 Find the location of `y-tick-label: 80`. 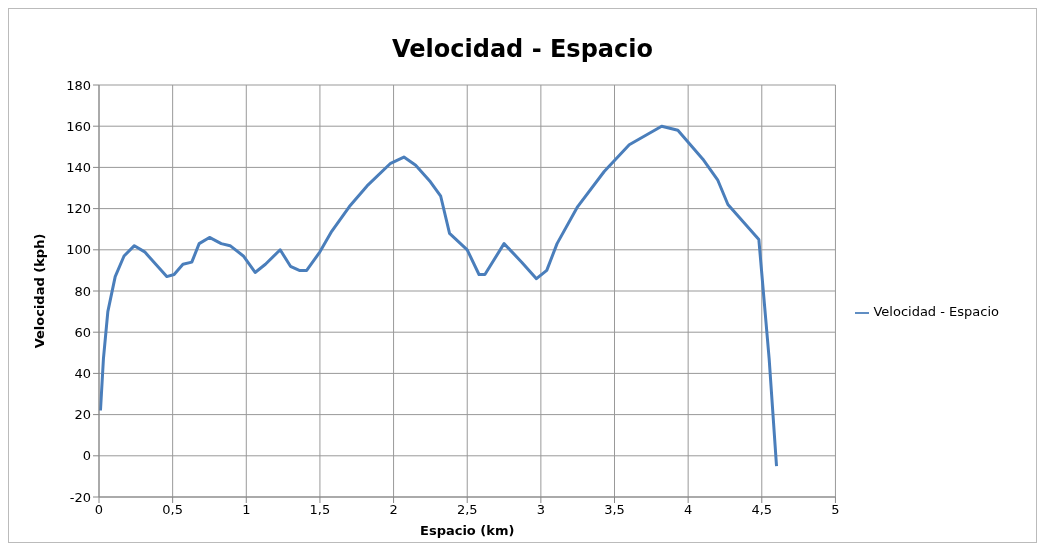

y-tick-label: 80 is located at coordinates (82, 291).